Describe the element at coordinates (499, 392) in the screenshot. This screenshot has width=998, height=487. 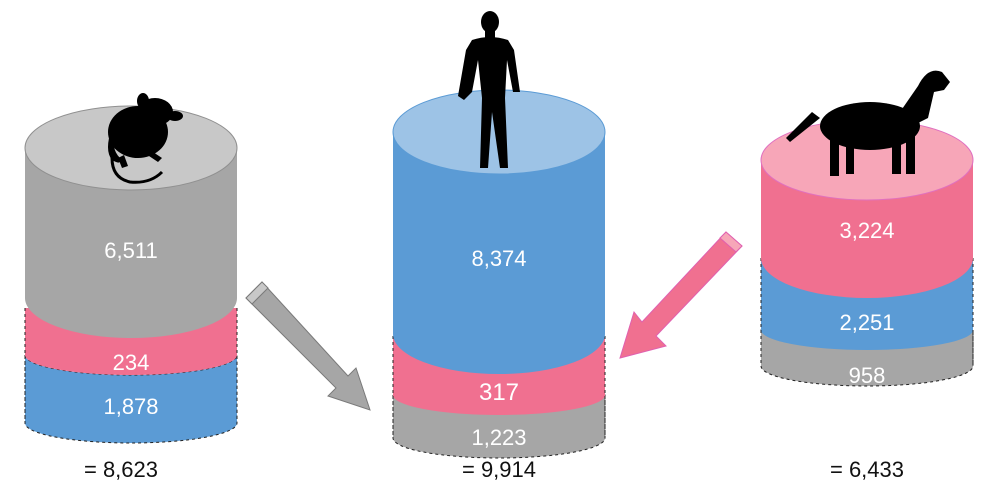
I see `human-label-pink: 317` at that location.